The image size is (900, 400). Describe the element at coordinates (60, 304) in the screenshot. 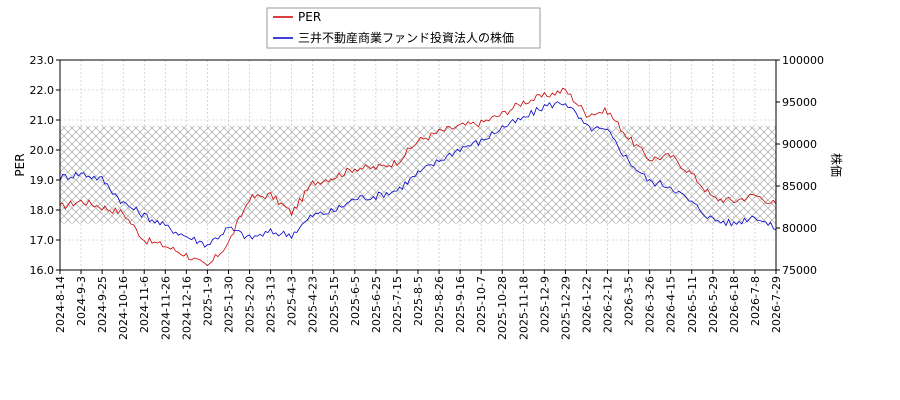

I see `x-tick-label: 2024-8-14` at that location.